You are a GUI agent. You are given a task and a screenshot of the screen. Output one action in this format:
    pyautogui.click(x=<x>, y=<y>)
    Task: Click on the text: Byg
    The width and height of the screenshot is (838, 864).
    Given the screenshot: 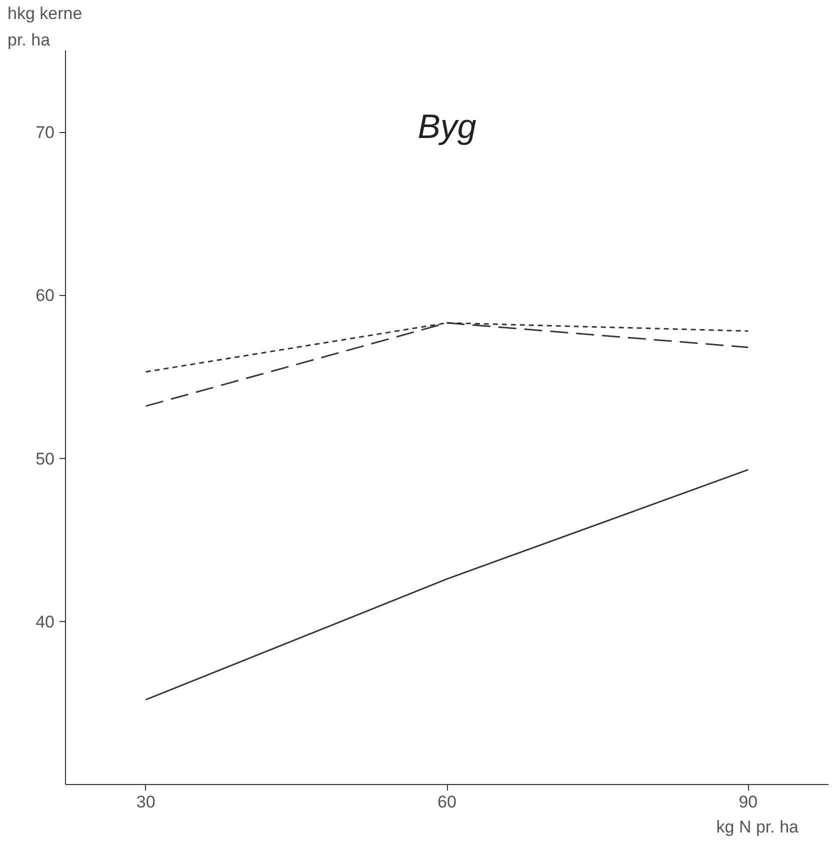 What is the action you would take?
    pyautogui.click(x=447, y=127)
    